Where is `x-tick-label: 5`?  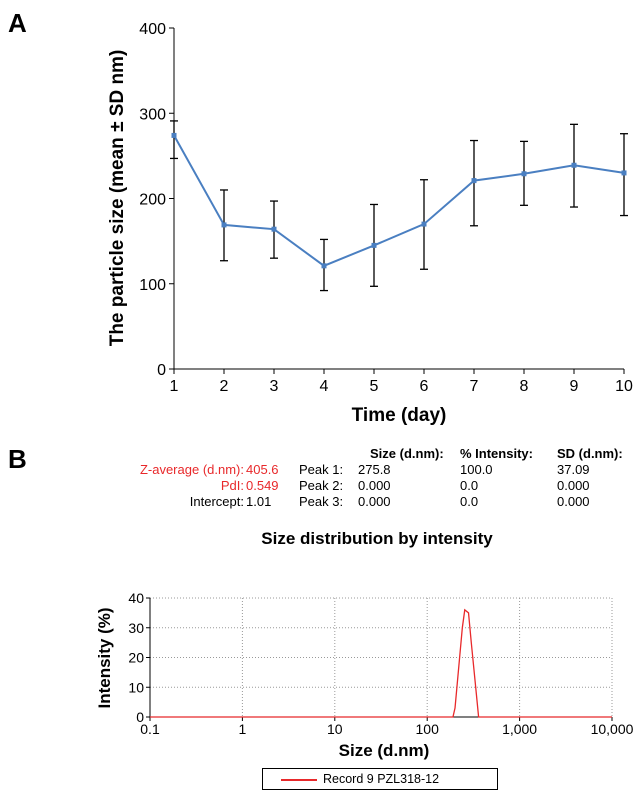
x-tick-label: 5 is located at coordinates (374, 386).